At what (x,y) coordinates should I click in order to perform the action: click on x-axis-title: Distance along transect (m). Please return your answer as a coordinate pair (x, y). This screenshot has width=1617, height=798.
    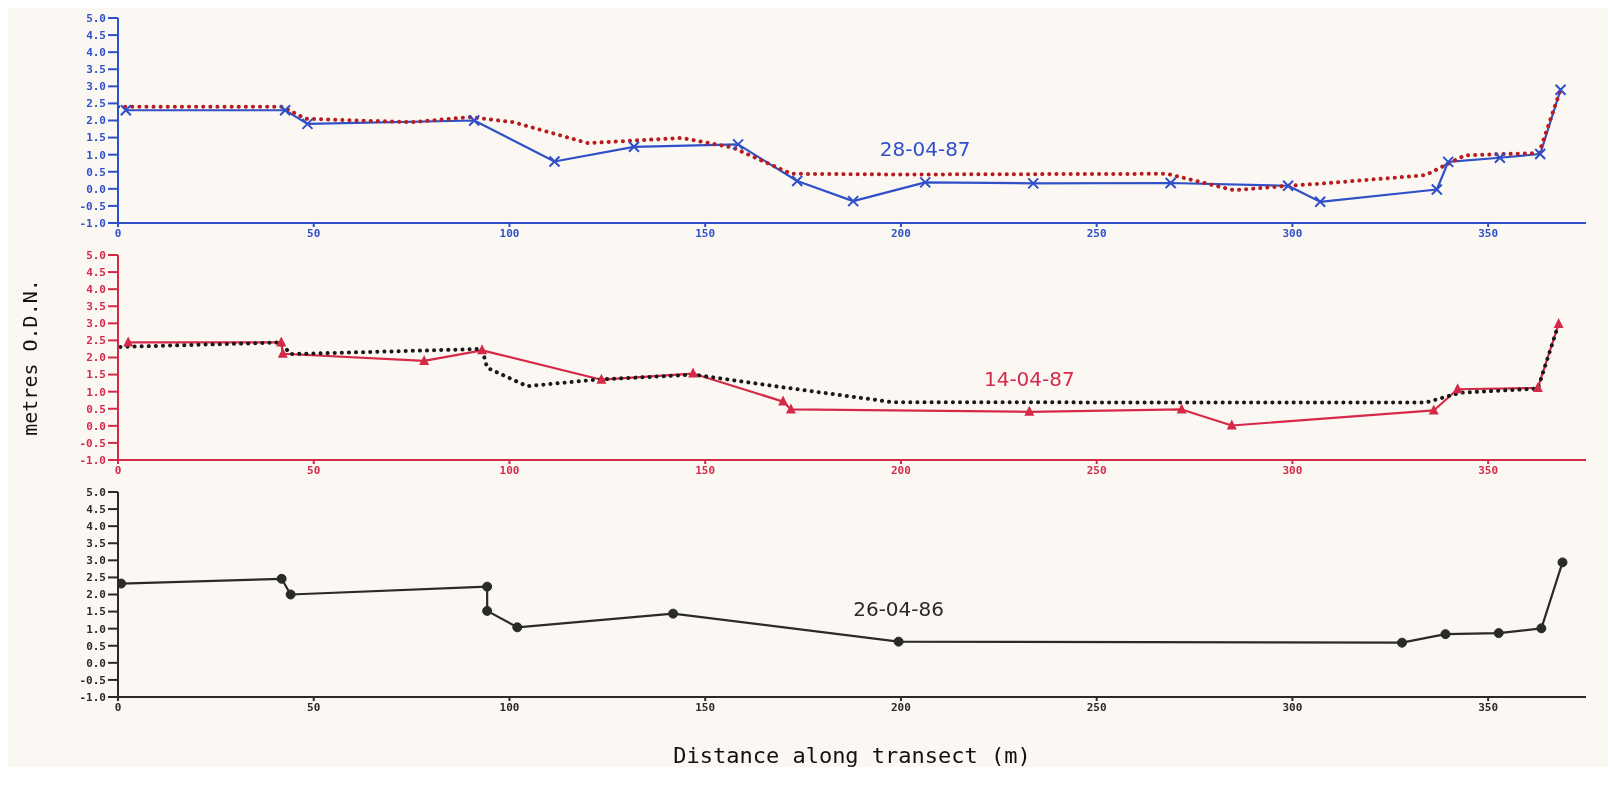
    Looking at the image, I should click on (852, 755).